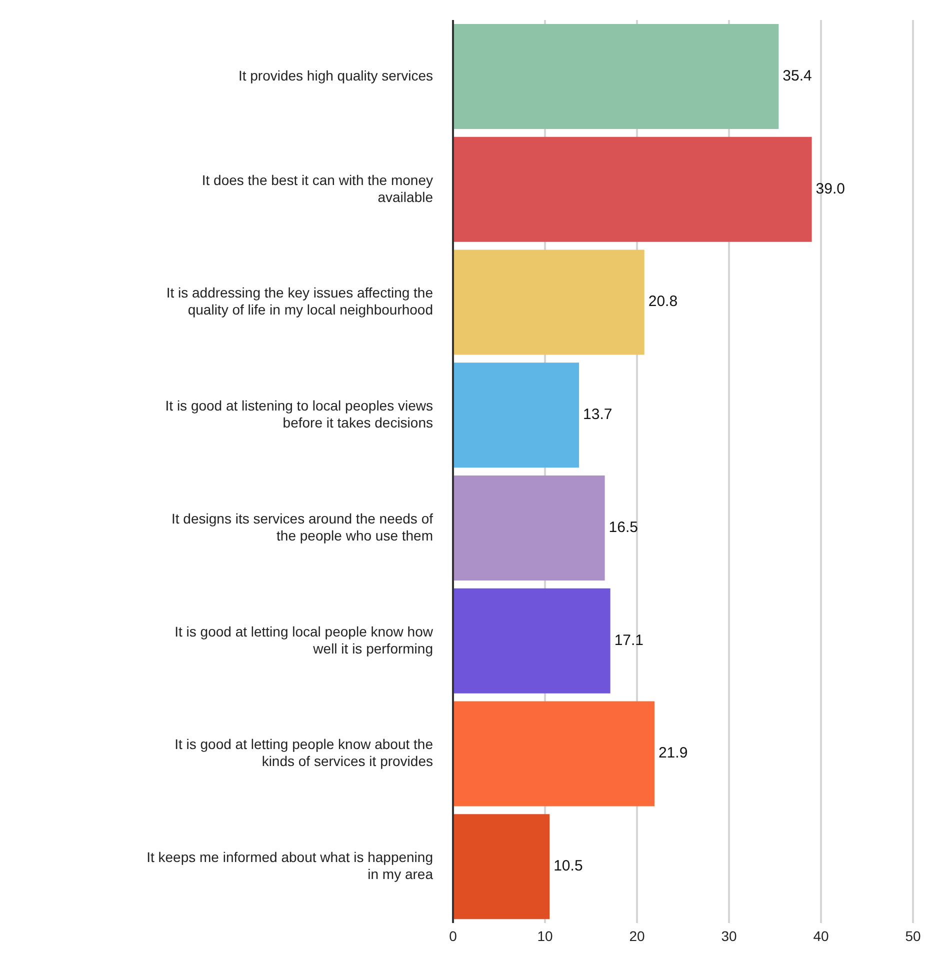  Describe the element at coordinates (568, 866) in the screenshot. I see `data-label: 10.5` at that location.